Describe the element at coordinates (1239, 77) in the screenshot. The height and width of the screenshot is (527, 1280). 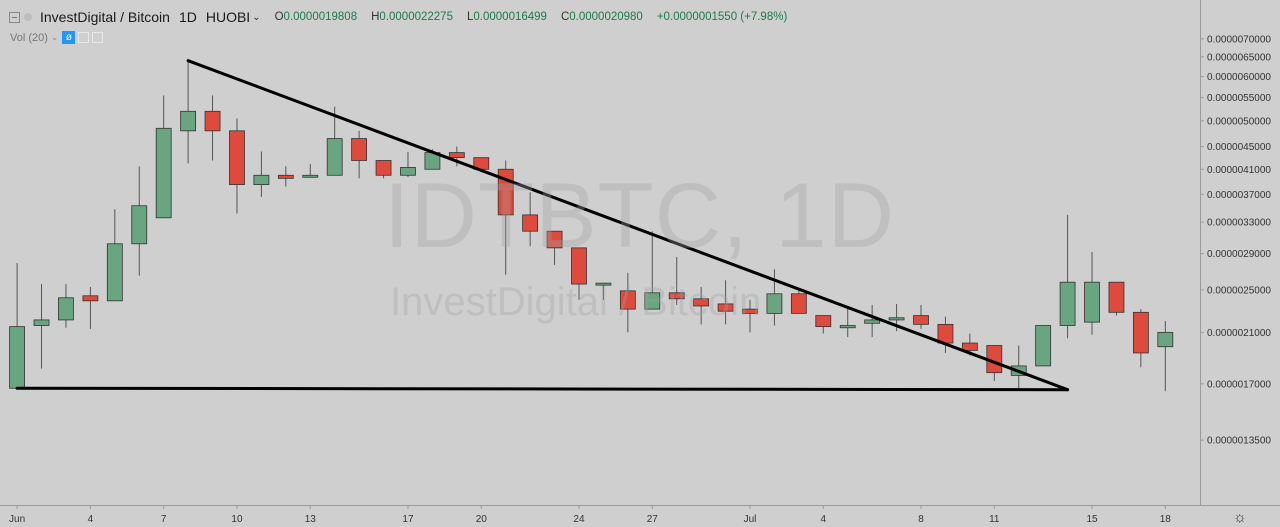
I see `price-tick-label: 0.0000060000` at that location.